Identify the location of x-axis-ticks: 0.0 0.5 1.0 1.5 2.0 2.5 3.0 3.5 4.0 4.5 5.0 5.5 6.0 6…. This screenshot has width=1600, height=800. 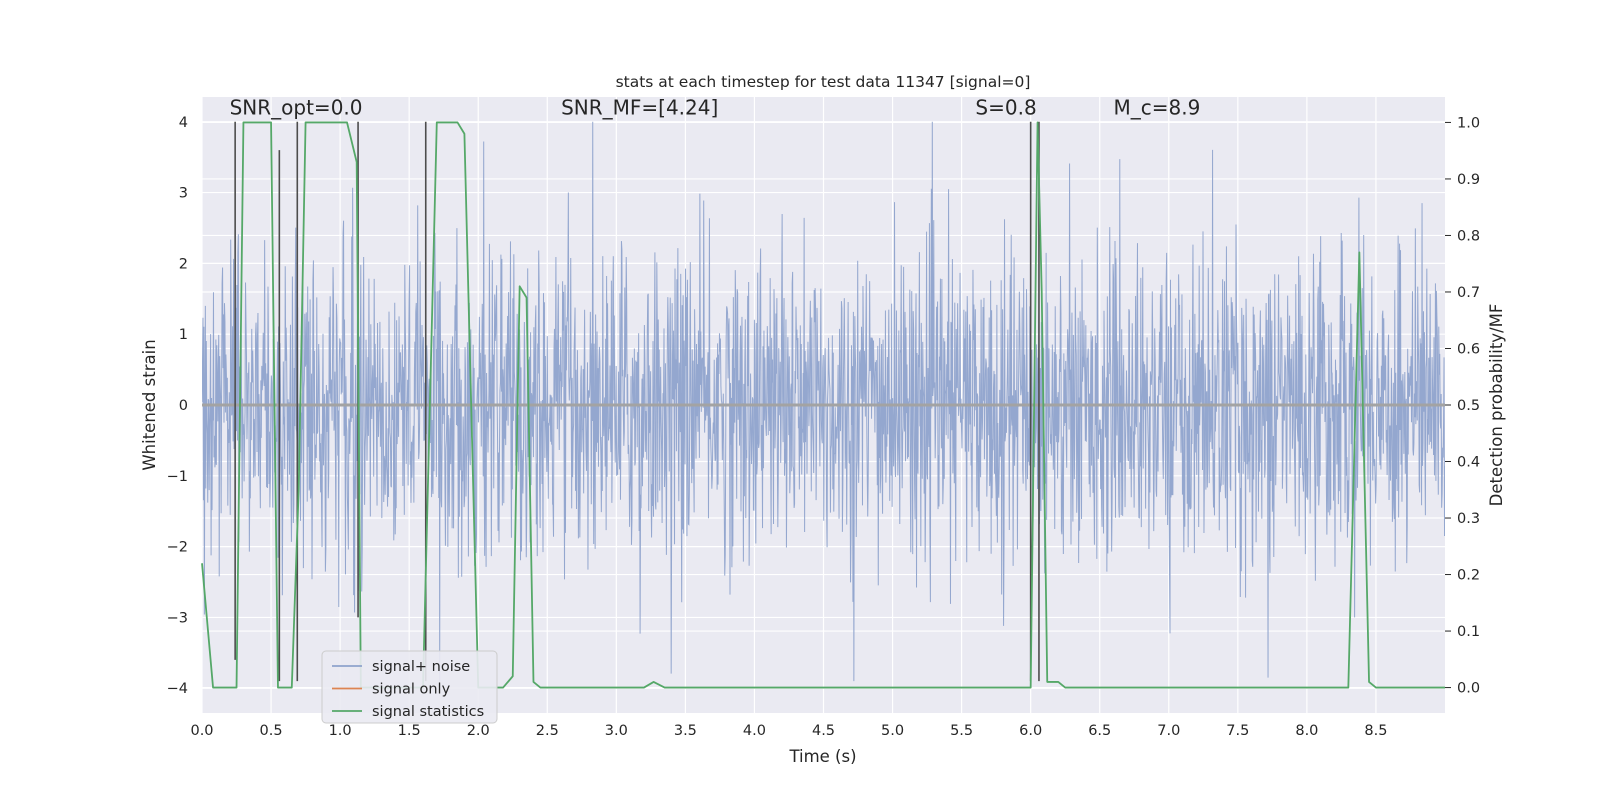
(788, 731).